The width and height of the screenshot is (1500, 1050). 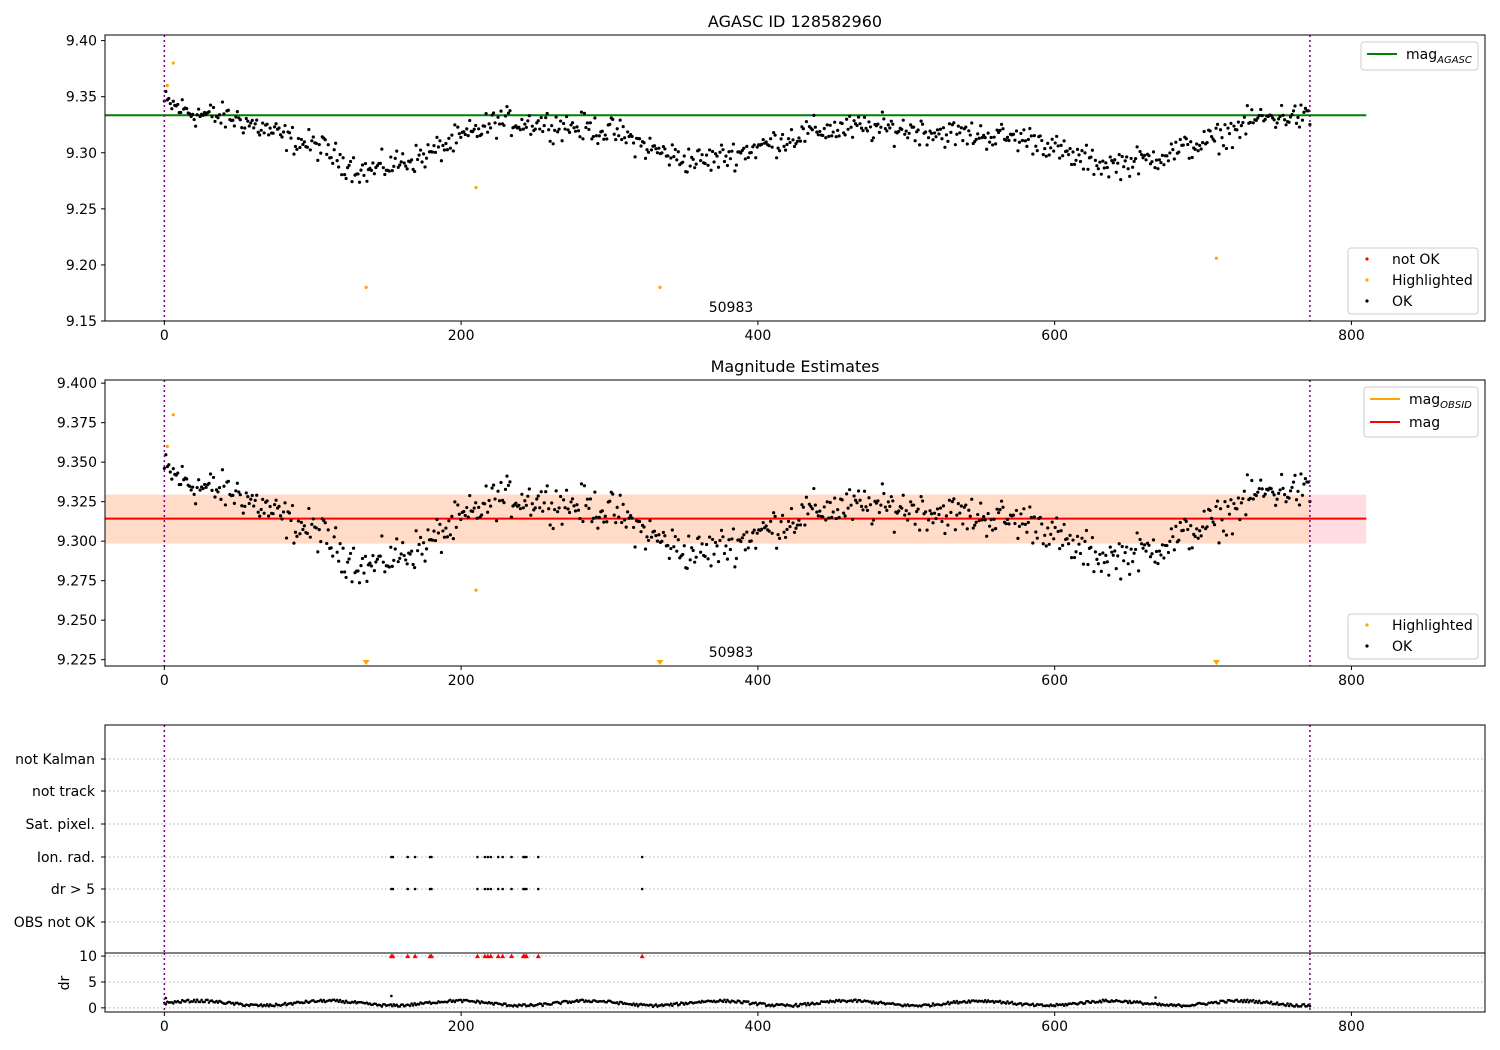 What do you see at coordinates (526, 956) in the screenshot?
I see `dr-clipped-marker` at bounding box center [526, 956].